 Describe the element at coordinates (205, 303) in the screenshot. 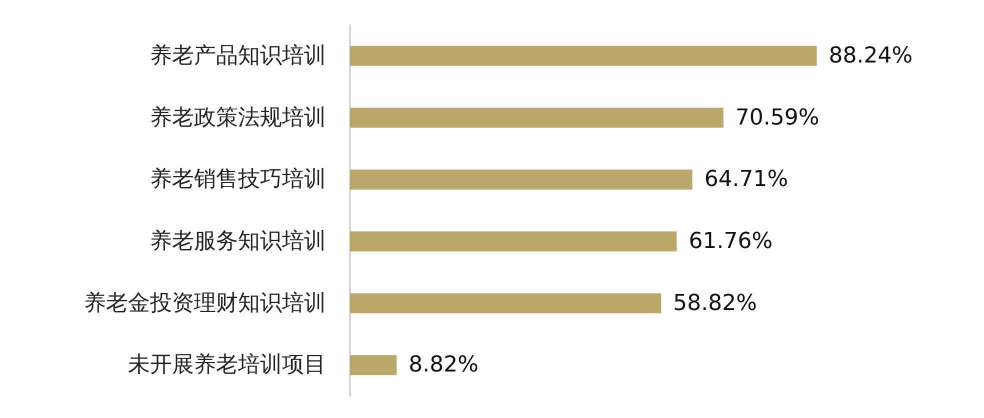

I see `y-tick-label: 养老金投资理财知识培训` at that location.